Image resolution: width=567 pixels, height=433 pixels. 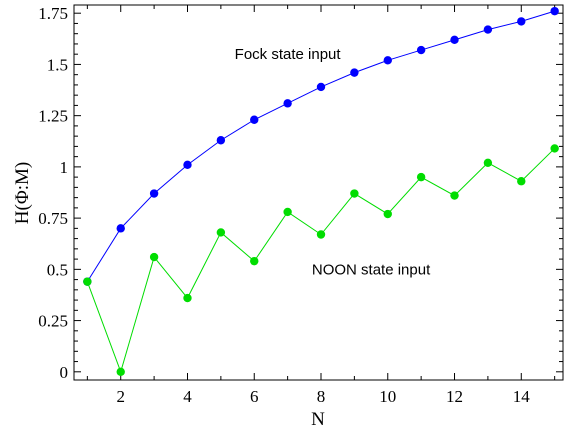 What do you see at coordinates (64, 167) in the screenshot?
I see `y-tick-label: 1` at bounding box center [64, 167].